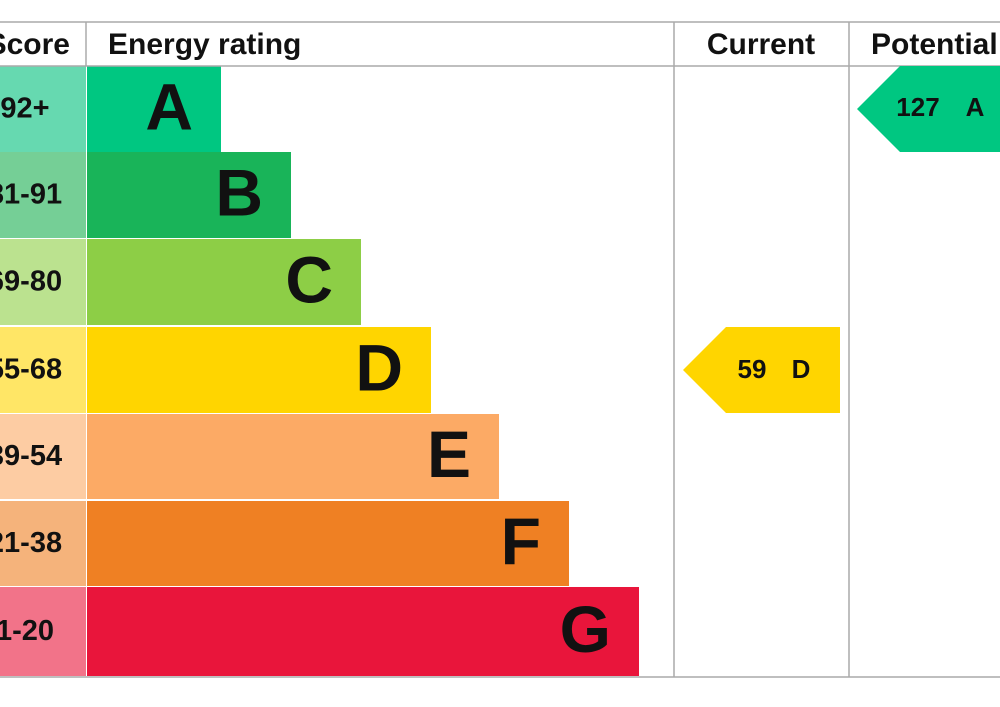 Image resolution: width=1000 pixels, height=707 pixels. Describe the element at coordinates (752, 369) in the screenshot. I see `current-score: 59` at that location.